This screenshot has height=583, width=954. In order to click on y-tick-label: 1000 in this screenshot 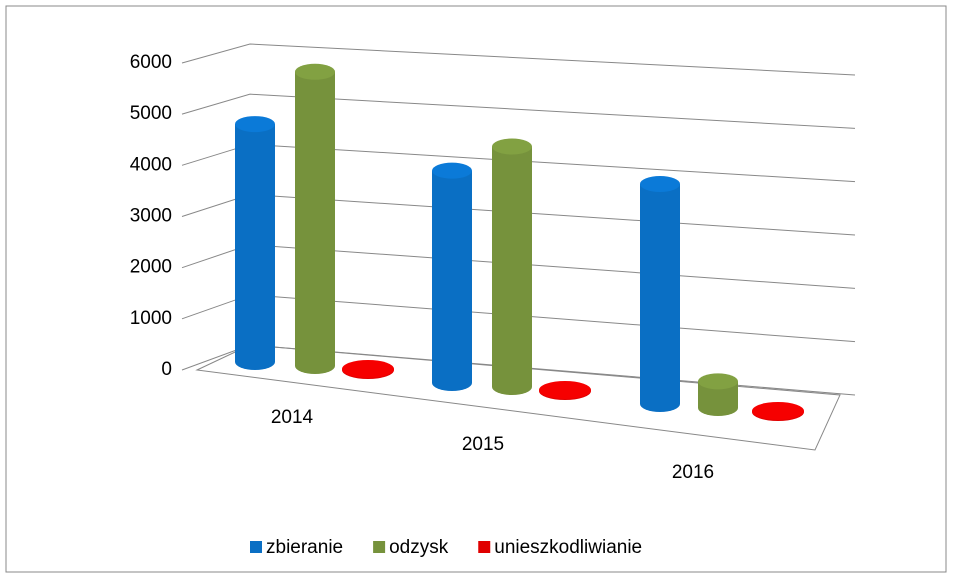, I will do `click(151, 318)`.